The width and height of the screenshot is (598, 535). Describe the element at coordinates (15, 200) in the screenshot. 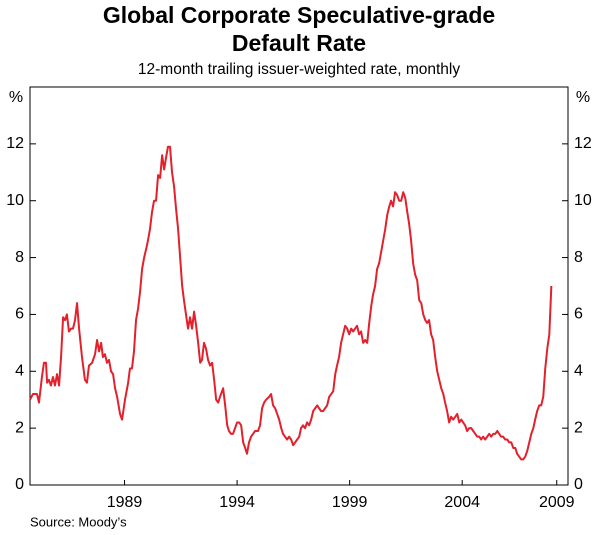

I see `y-tick-label: 10` at that location.